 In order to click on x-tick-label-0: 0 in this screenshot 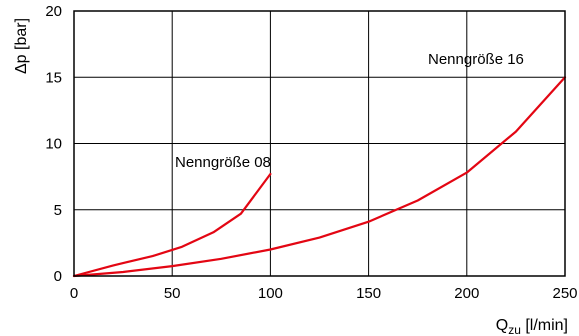, I will do `click(74, 293)`.